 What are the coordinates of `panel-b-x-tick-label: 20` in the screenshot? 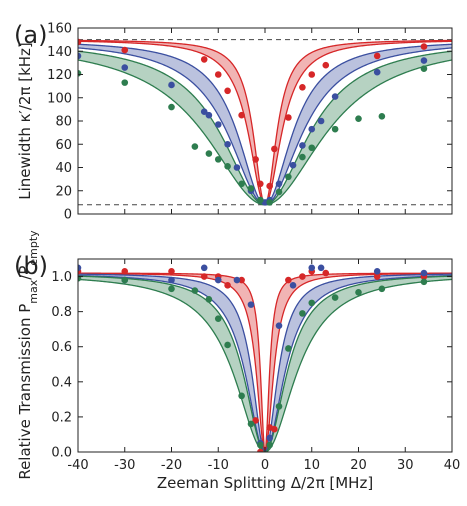 It's located at (358, 465).